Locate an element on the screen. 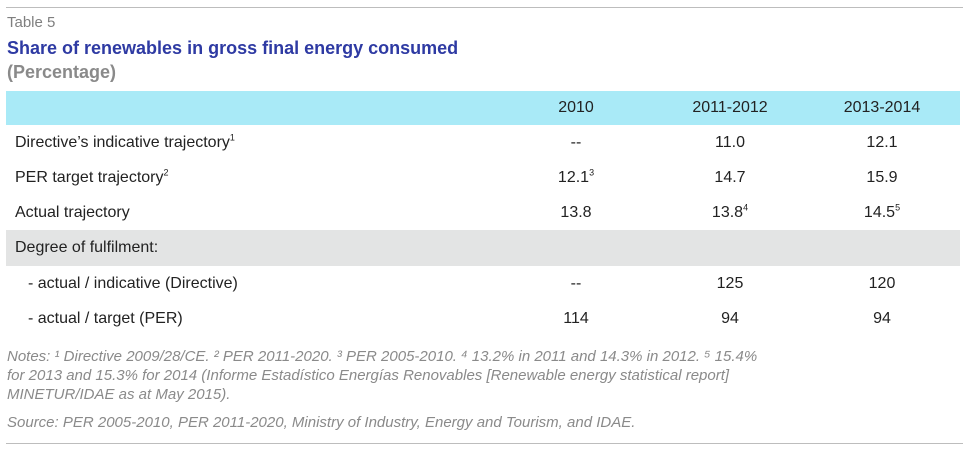 The width and height of the screenshot is (969, 452). value-cell: 120 is located at coordinates (882, 283).